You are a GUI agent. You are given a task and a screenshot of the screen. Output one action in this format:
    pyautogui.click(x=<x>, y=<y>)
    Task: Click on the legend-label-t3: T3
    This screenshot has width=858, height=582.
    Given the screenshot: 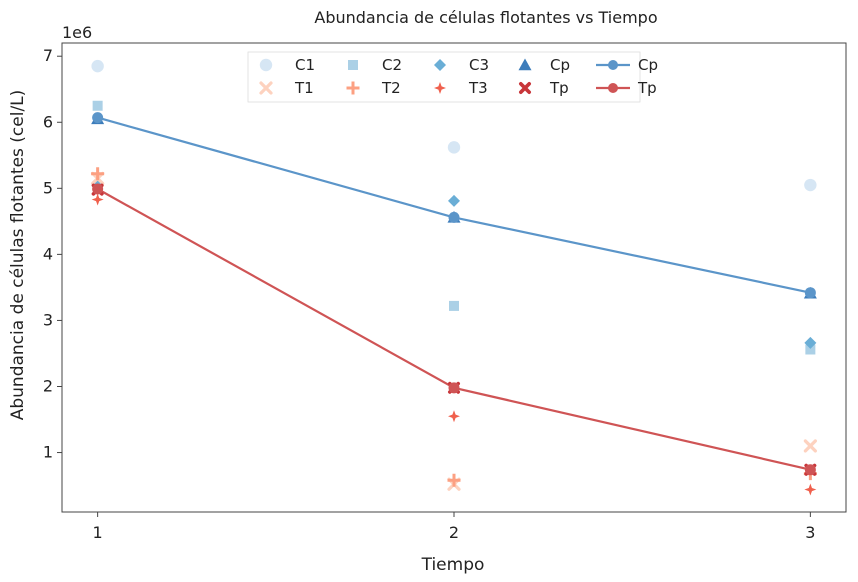 What is the action you would take?
    pyautogui.click(x=478, y=88)
    